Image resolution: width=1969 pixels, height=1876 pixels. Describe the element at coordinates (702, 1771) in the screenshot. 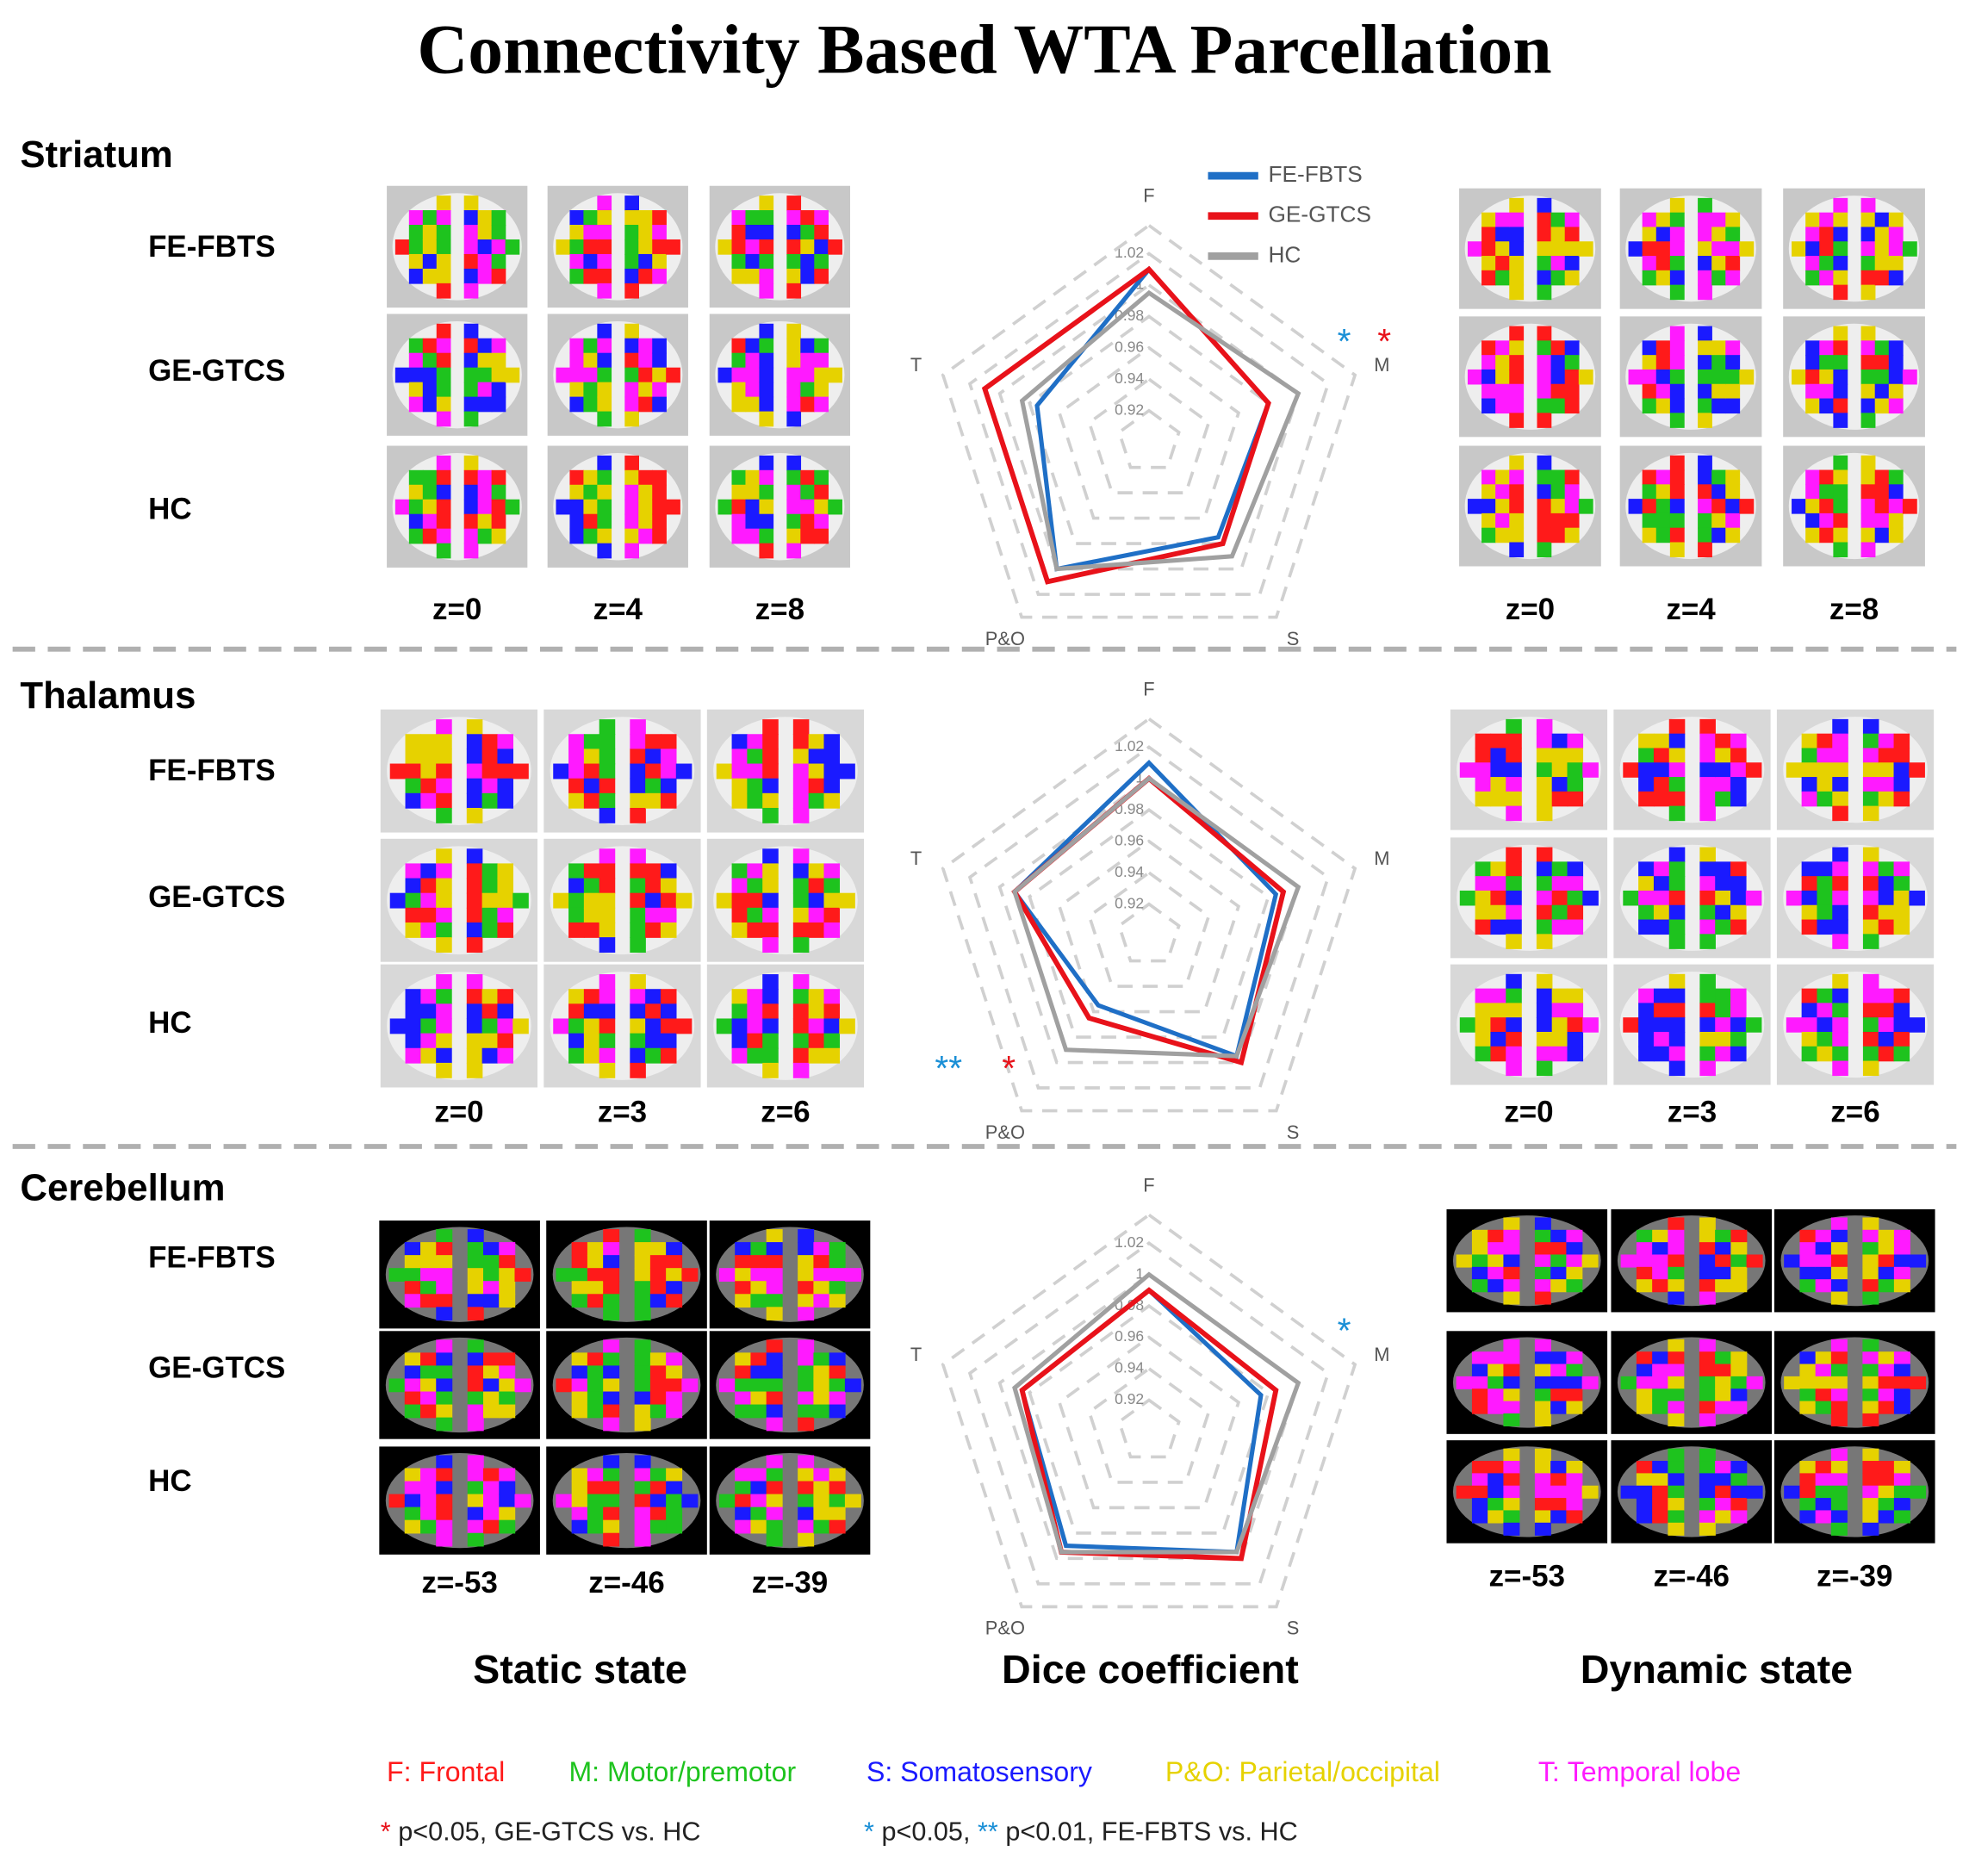

I see `region-name: Motor/premotor` at that location.